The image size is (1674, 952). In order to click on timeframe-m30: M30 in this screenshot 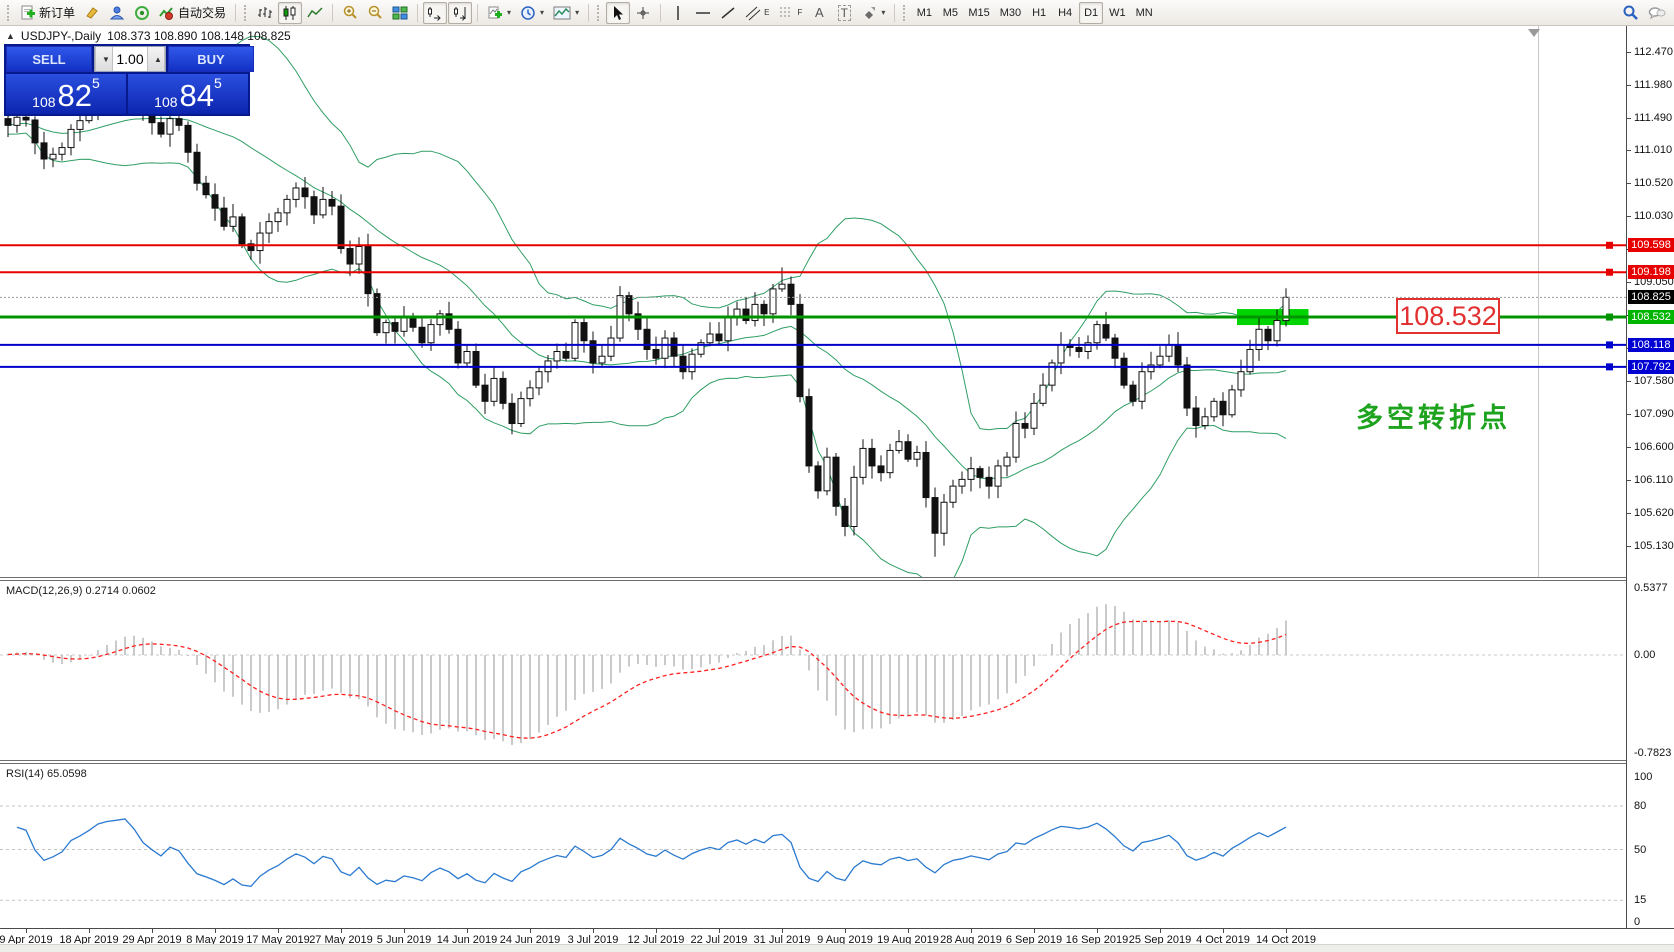, I will do `click(1010, 12)`.